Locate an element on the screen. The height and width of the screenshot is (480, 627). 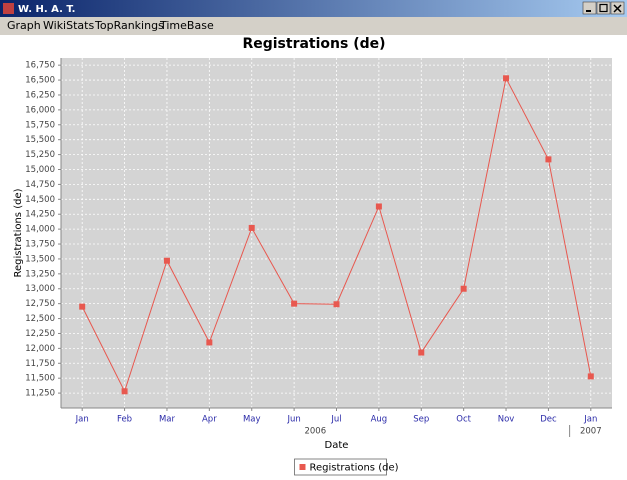
y-tick-label: 16,500 is located at coordinates (40, 81).